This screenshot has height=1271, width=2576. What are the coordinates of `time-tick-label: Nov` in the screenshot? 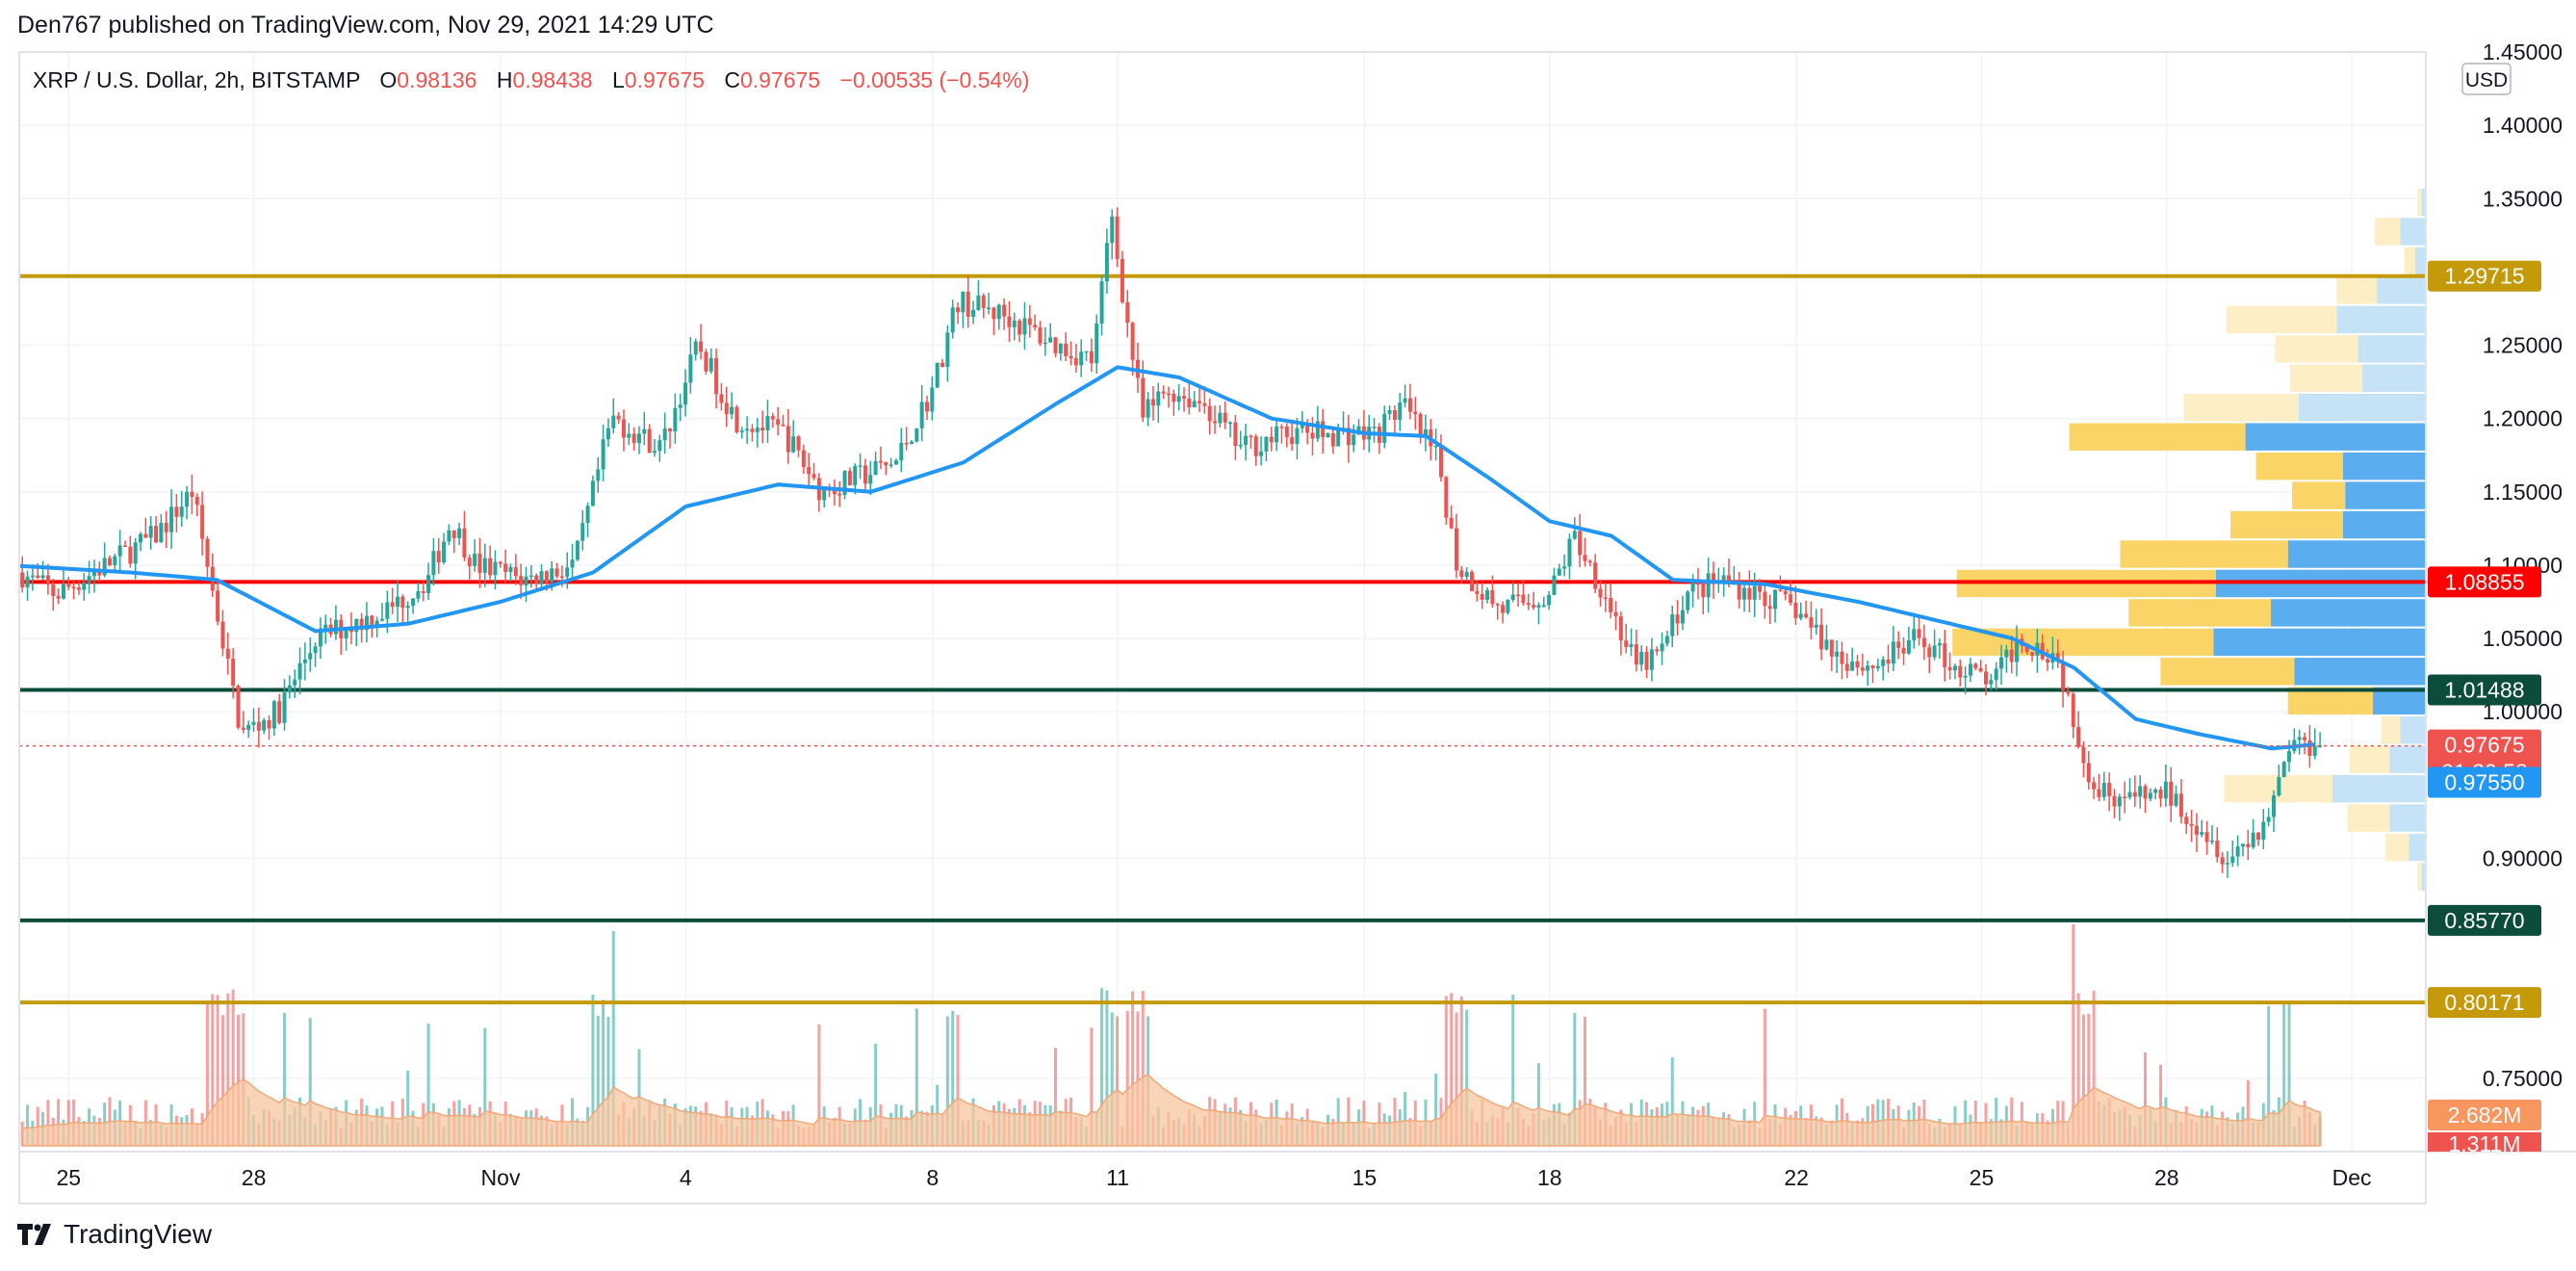 It's located at (501, 1177).